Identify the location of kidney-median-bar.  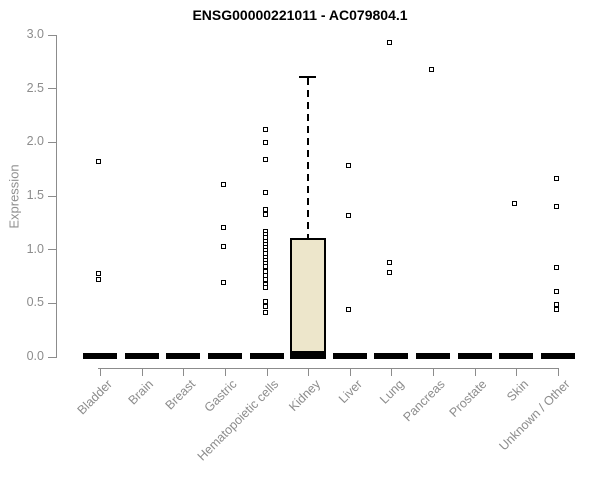
(308, 356).